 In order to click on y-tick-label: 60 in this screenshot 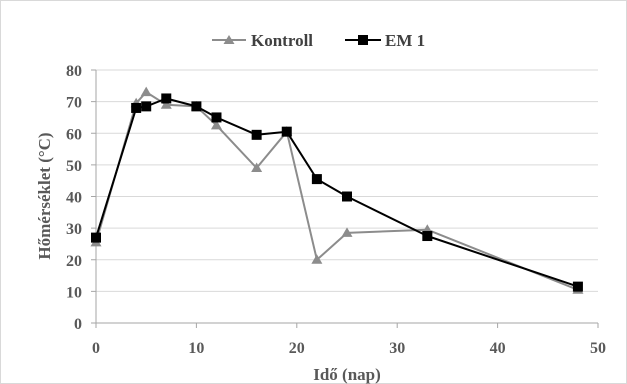, I will do `click(74, 134)`.